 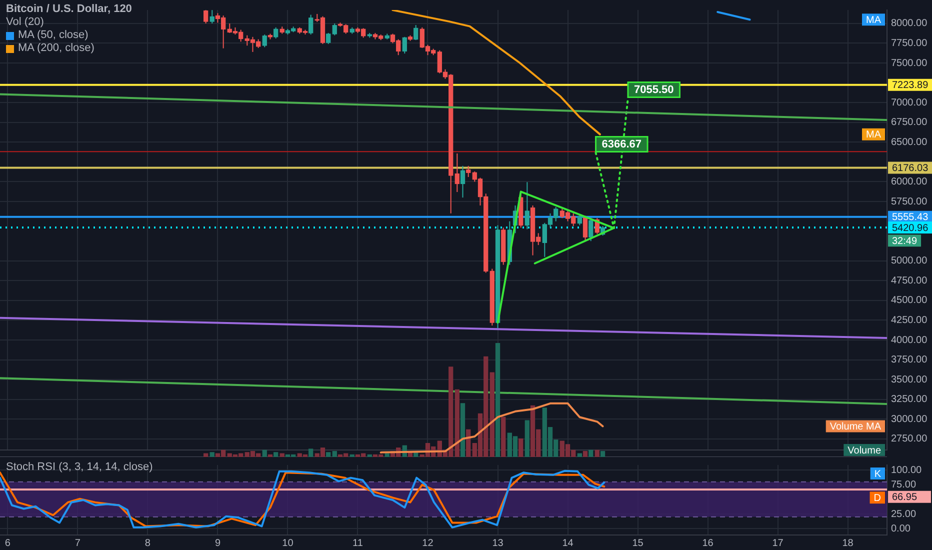 What do you see at coordinates (905, 498) in the screenshot?
I see `ref-line-label: 66.95` at bounding box center [905, 498].